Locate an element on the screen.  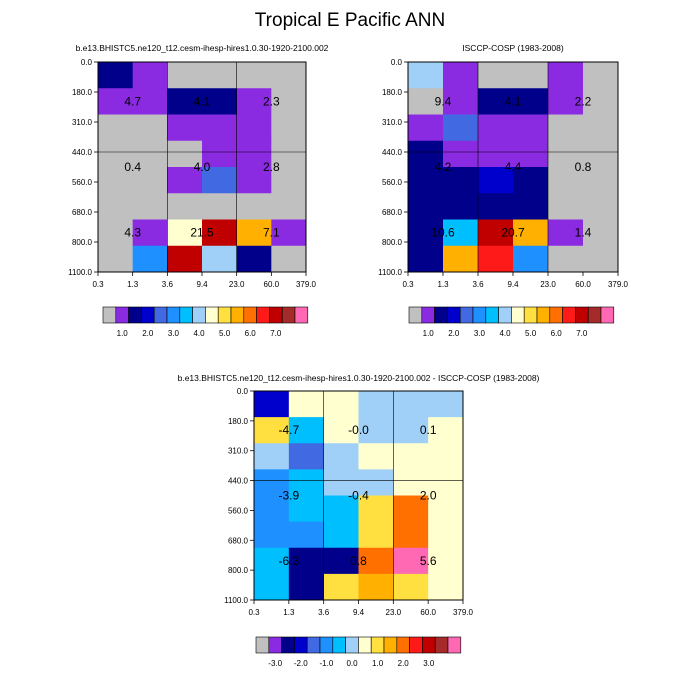
region-value-label: -0.4 is located at coordinates (358, 496).